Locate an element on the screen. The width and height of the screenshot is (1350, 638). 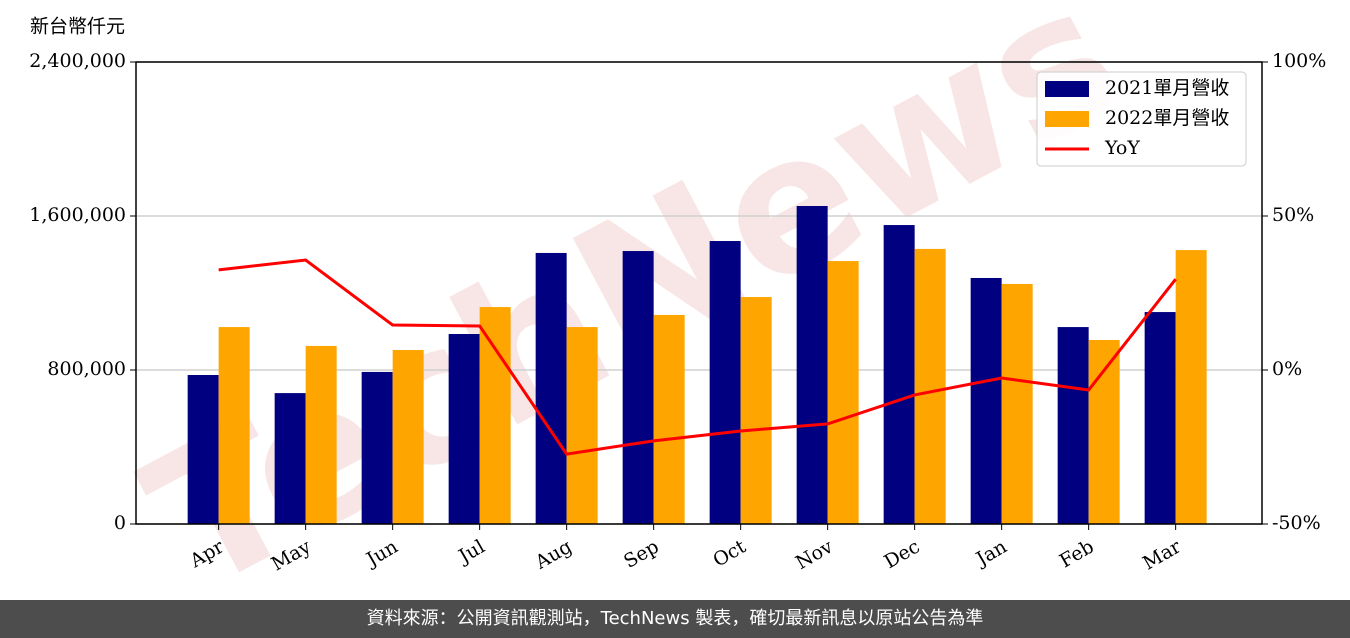
legend-label: 2022單月營收 is located at coordinates (1167, 118).